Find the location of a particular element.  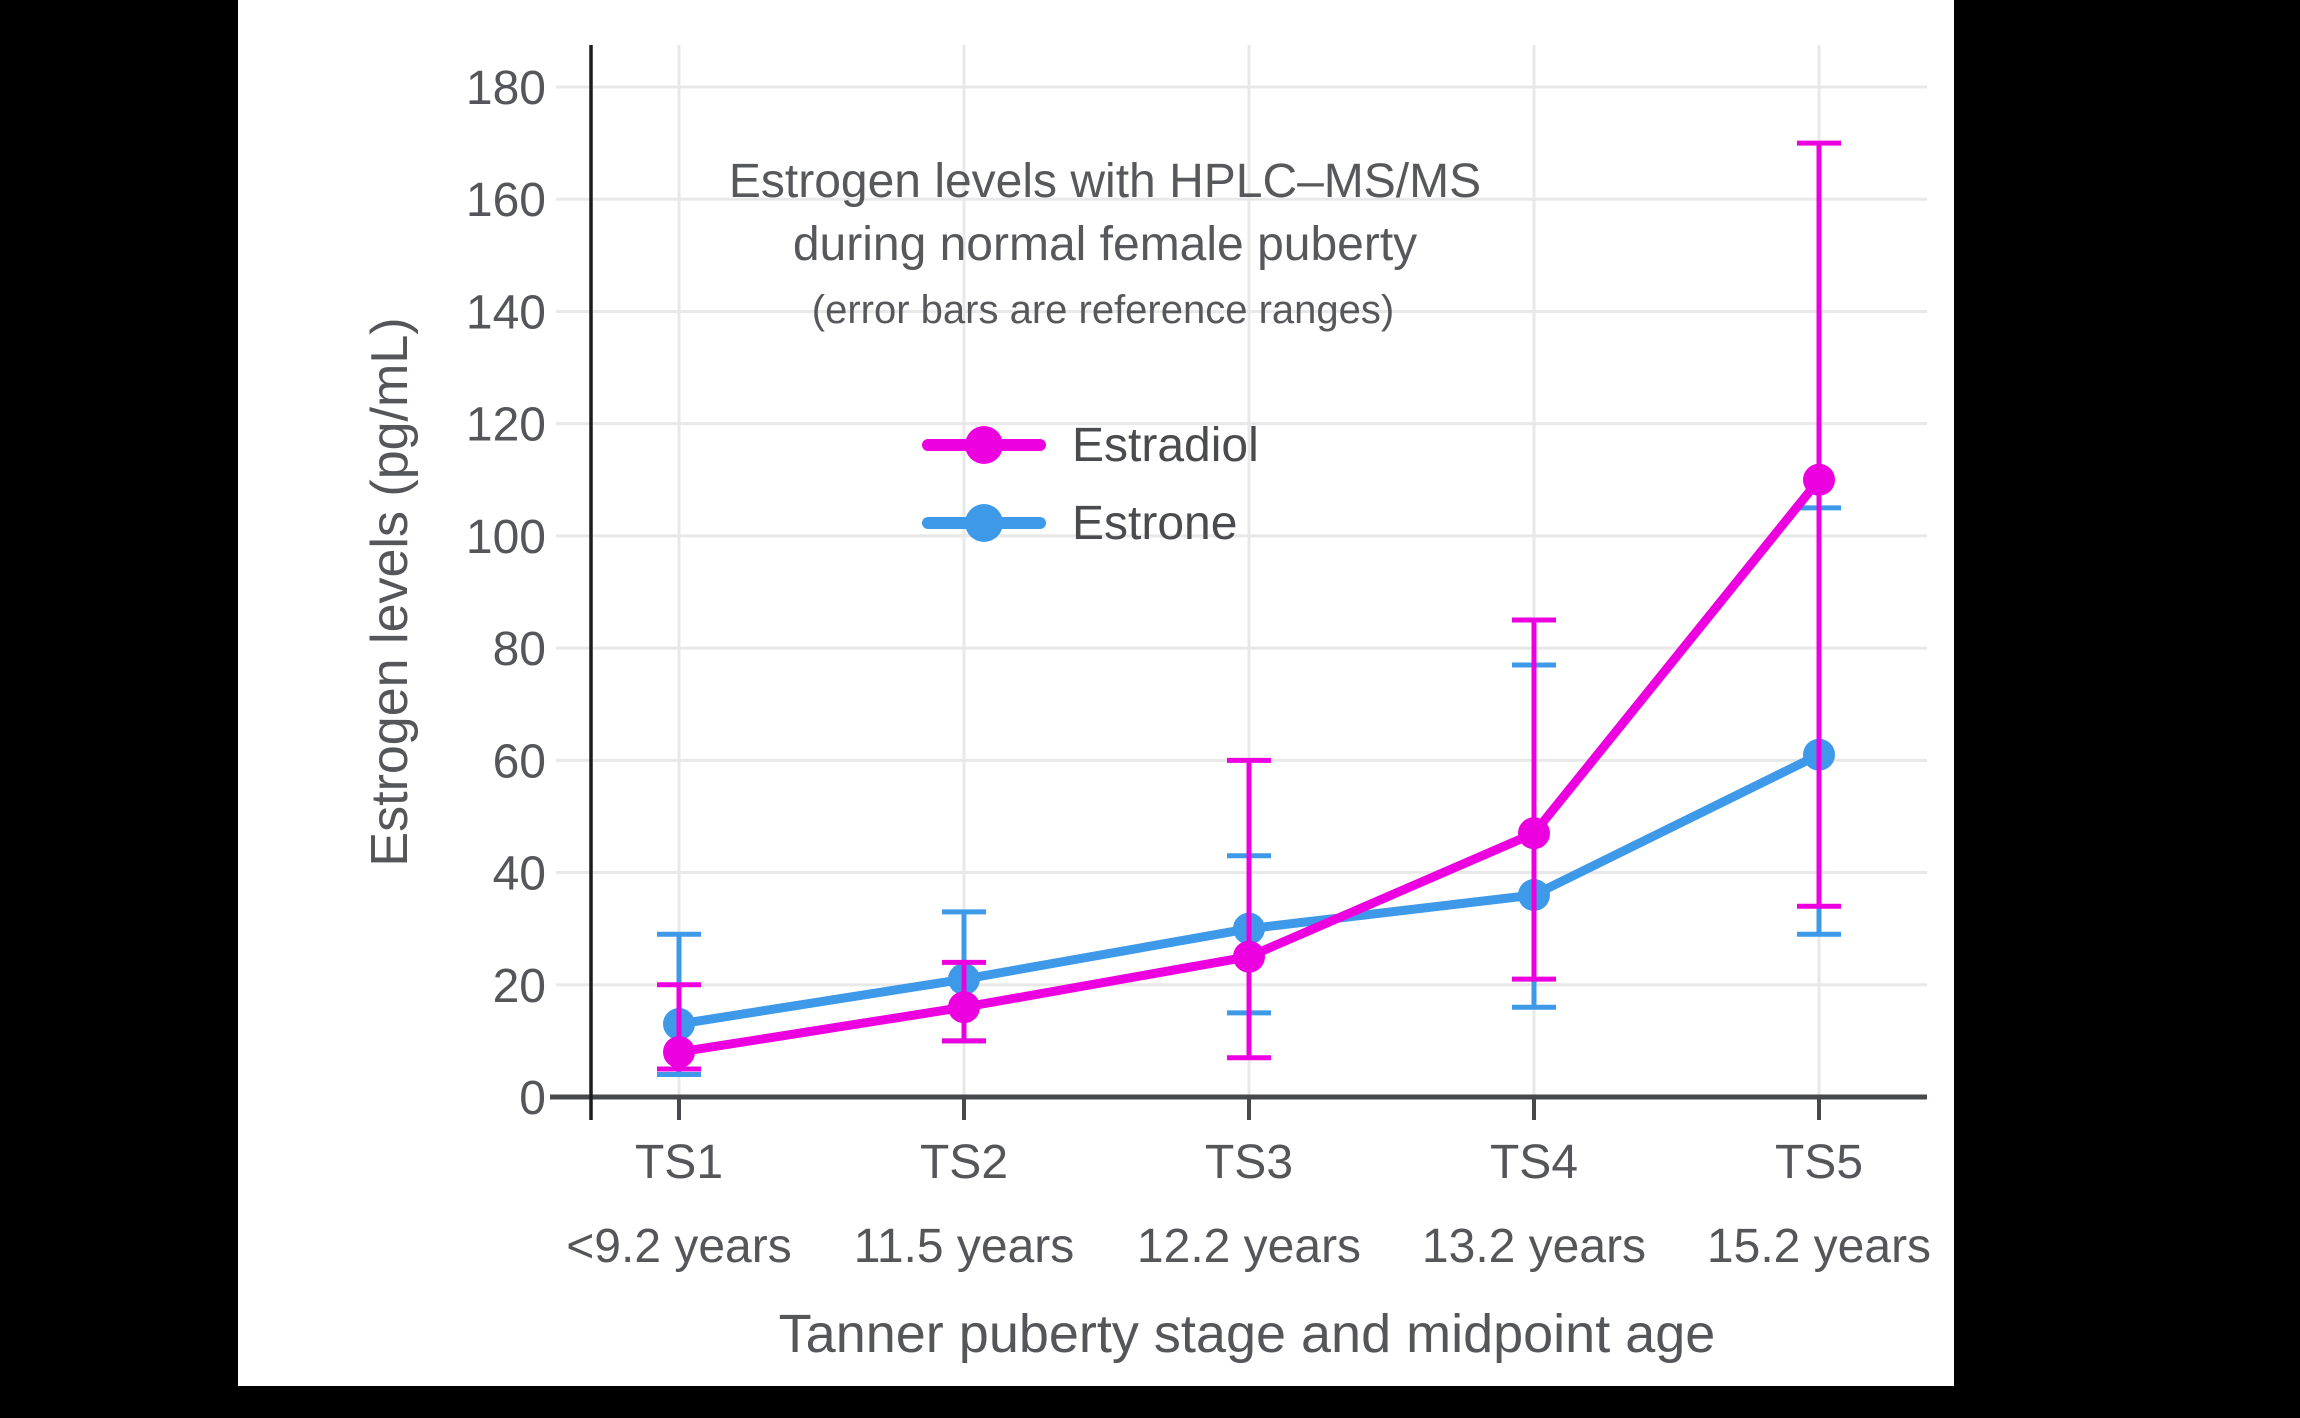

x-tick-stage-label: TS1 is located at coordinates (679, 1162).